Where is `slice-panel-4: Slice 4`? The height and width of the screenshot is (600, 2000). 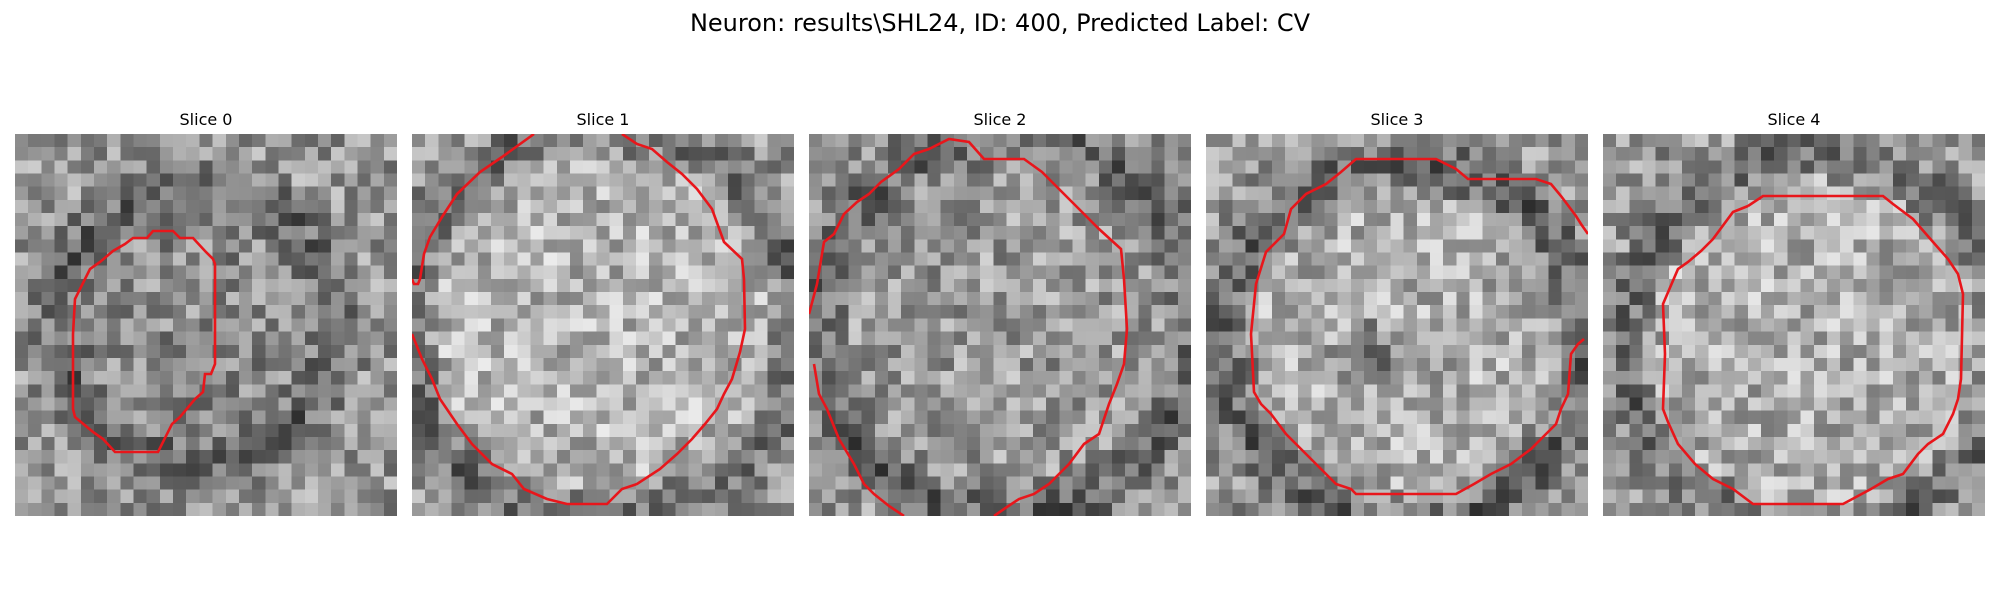 slice-panel-4: Slice 4 is located at coordinates (1794, 313).